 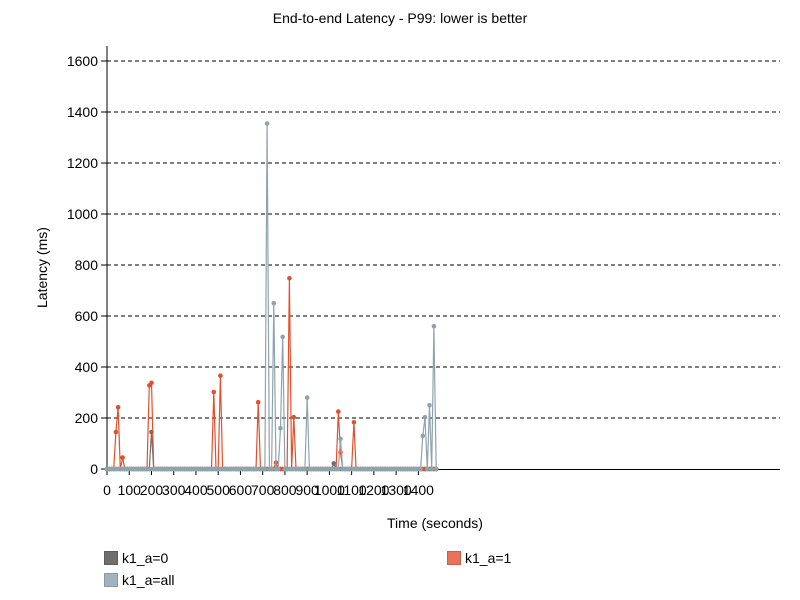 I want to click on x-tick-label: 1400, so click(x=418, y=490).